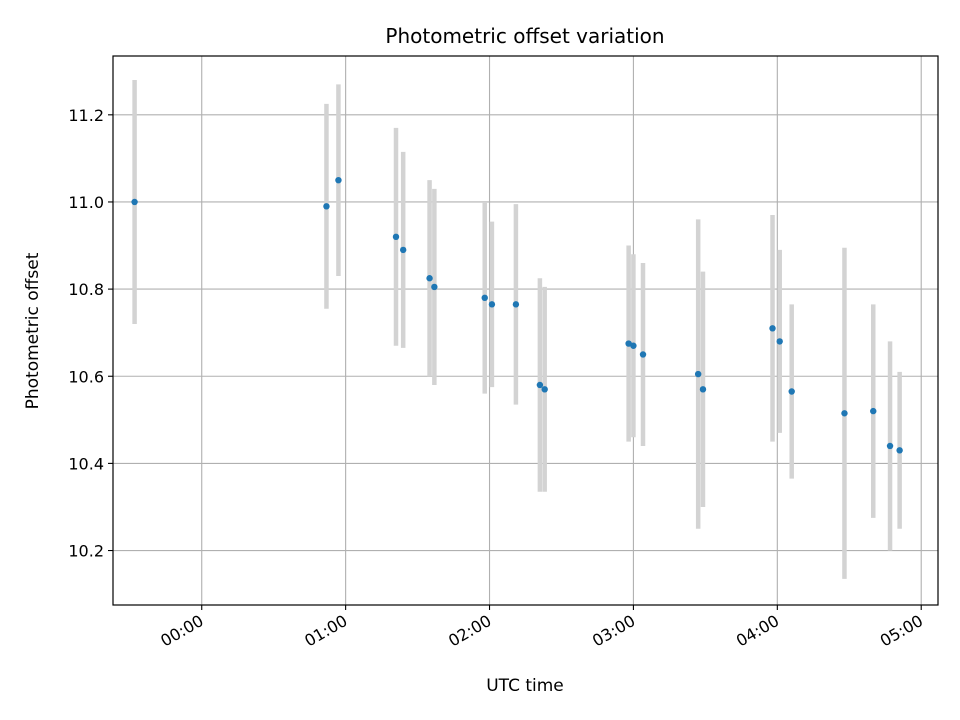  Describe the element at coordinates (86, 115) in the screenshot. I see `y-tick-label: 11.2` at that location.